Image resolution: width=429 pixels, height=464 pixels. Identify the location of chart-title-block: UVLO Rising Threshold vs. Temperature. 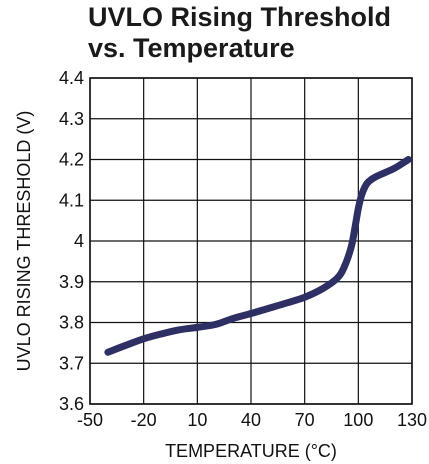
(258, 33).